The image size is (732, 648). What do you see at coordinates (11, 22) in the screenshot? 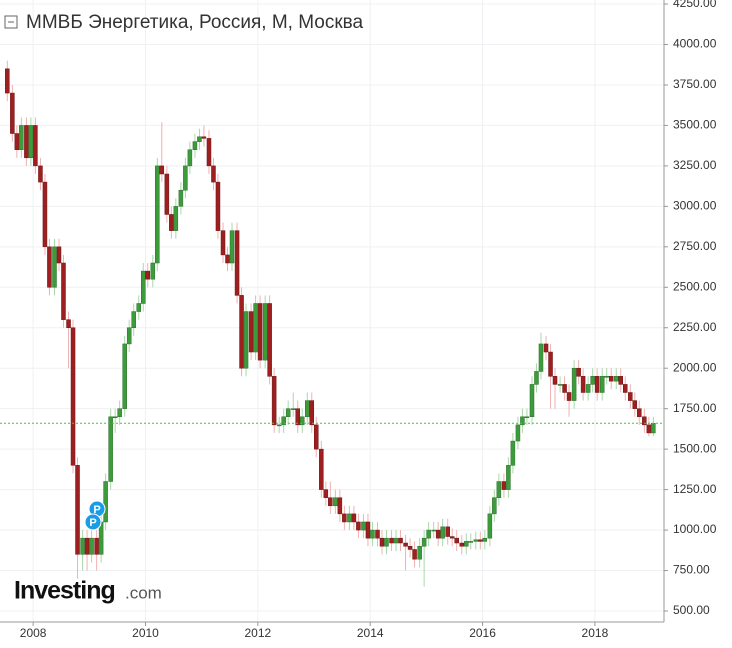
I see `collapse-icon` at bounding box center [11, 22].